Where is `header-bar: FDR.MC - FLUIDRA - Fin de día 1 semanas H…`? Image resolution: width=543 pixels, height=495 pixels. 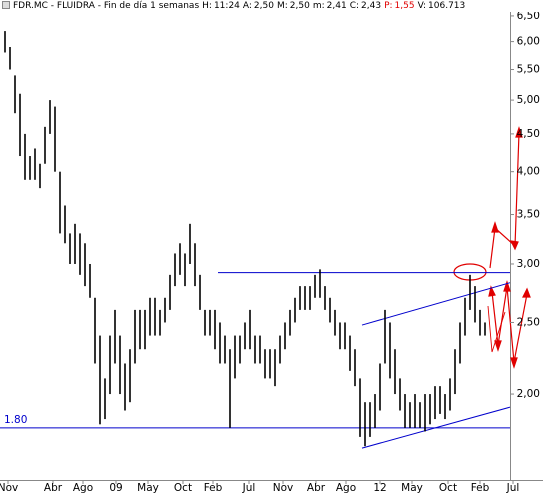 header-bar: FDR.MC - FLUIDRA - Fin de día 1 semanas H… is located at coordinates (271, 6).